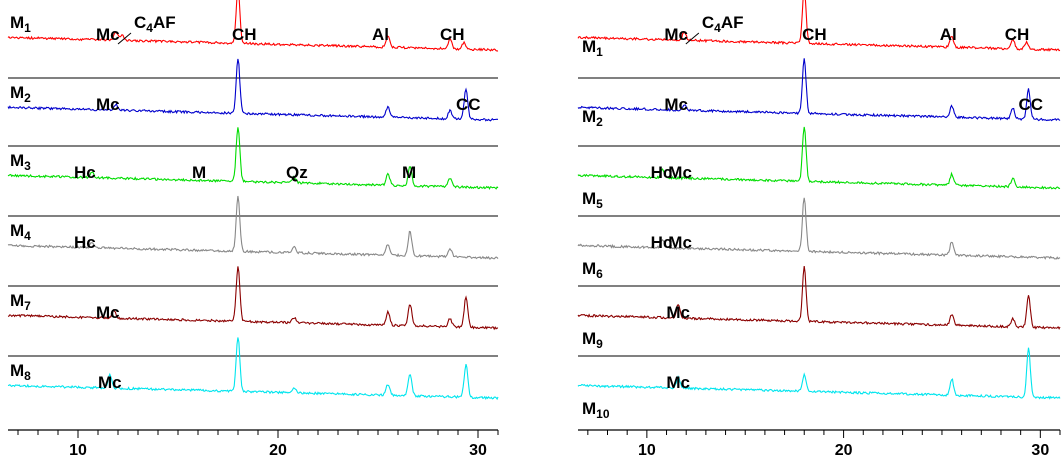  Describe the element at coordinates (819, 228) in the screenshot. I see `xrd-pattern-m6` at that location.